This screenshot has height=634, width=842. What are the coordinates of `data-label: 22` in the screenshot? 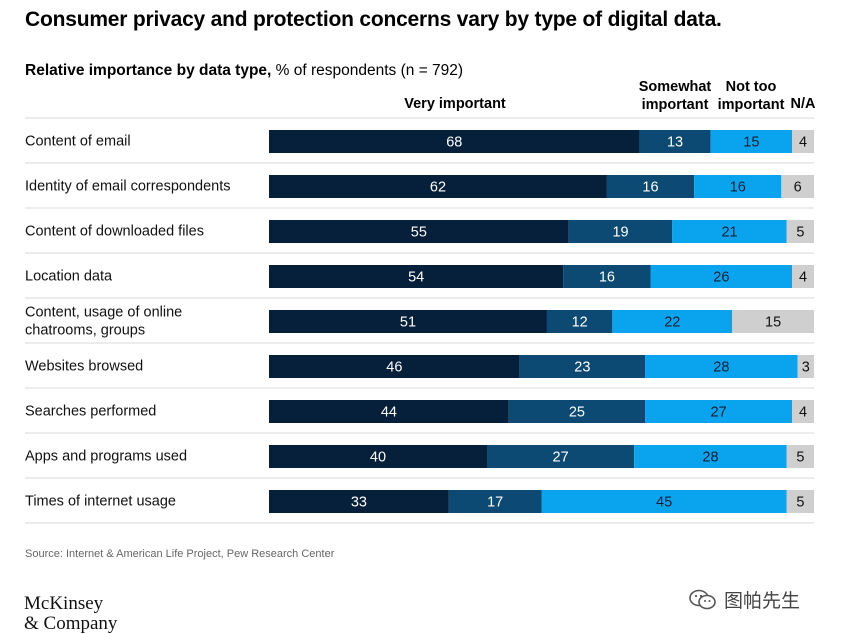 It's located at (672, 323).